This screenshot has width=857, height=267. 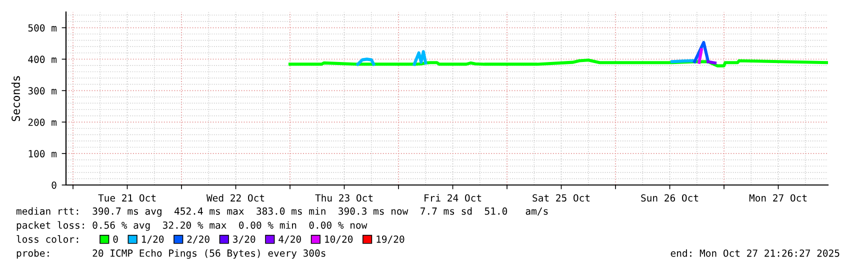 What do you see at coordinates (453, 198) in the screenshot?
I see `x-tick-label: Fri 24 Oct` at bounding box center [453, 198].